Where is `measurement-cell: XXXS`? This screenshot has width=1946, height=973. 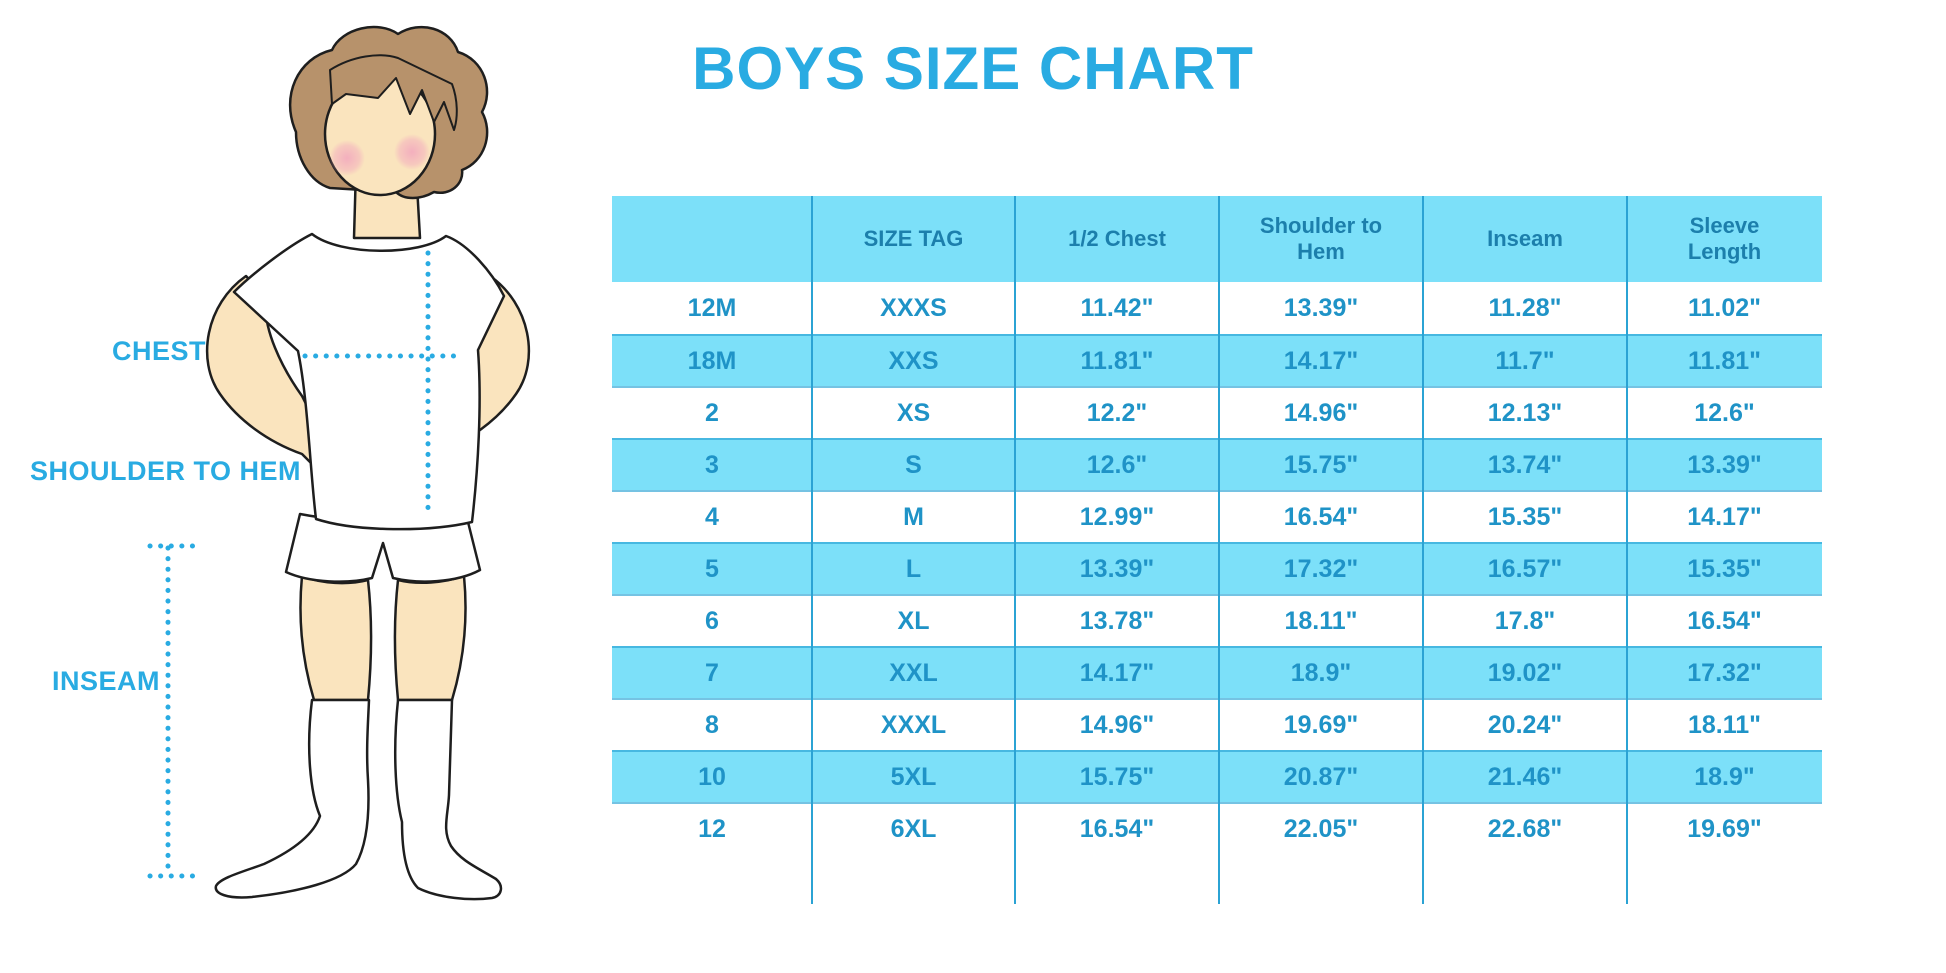 measurement-cell: XXXS is located at coordinates (913, 308).